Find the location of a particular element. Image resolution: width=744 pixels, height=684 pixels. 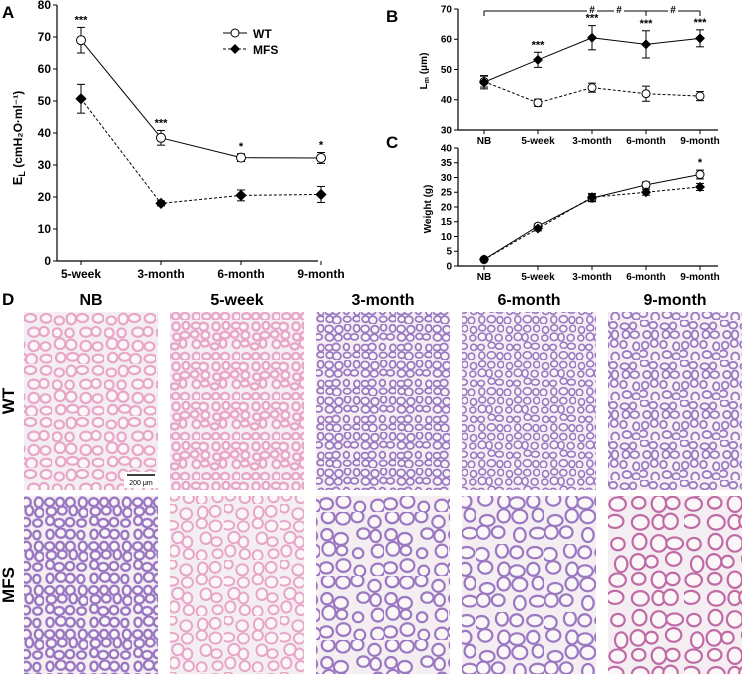

panel-letter-a: A is located at coordinates (8, 12).